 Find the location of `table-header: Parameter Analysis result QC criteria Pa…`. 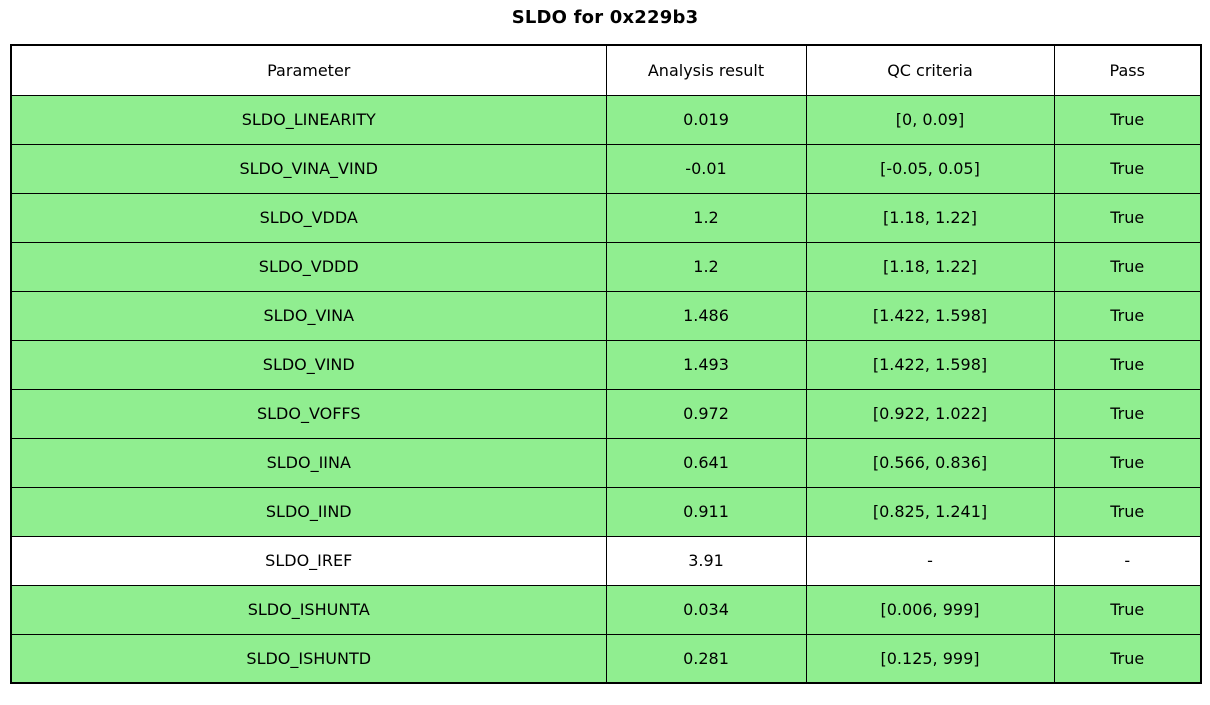

table-header: Parameter Analysis result QC criteria Pa… is located at coordinates (606, 70).